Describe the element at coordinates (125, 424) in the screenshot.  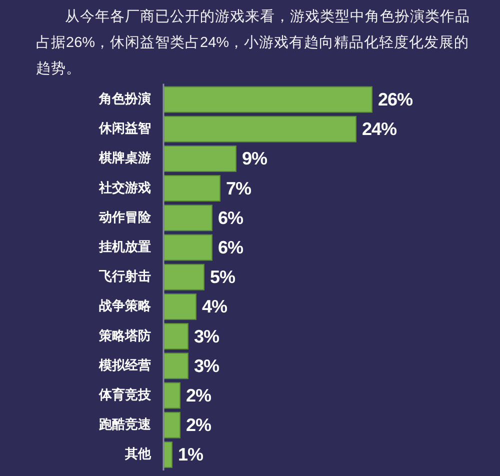
I see `y-tick-label: 跑酷竞速` at that location.